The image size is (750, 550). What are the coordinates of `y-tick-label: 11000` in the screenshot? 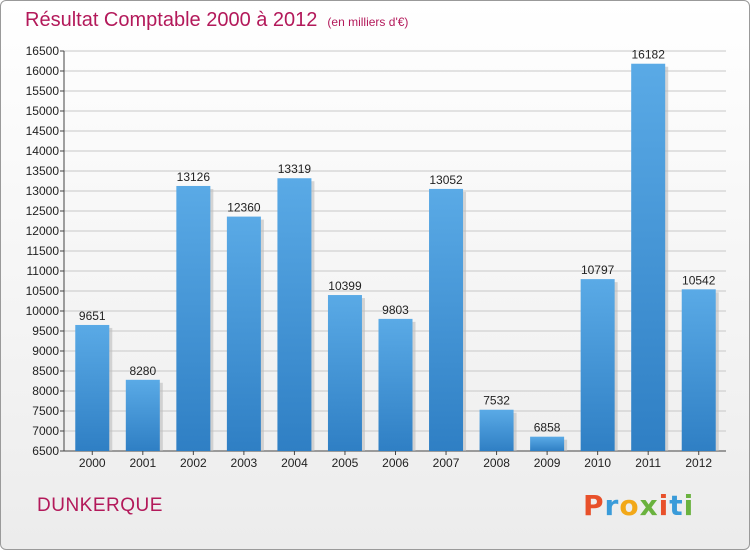 It's located at (43, 271).